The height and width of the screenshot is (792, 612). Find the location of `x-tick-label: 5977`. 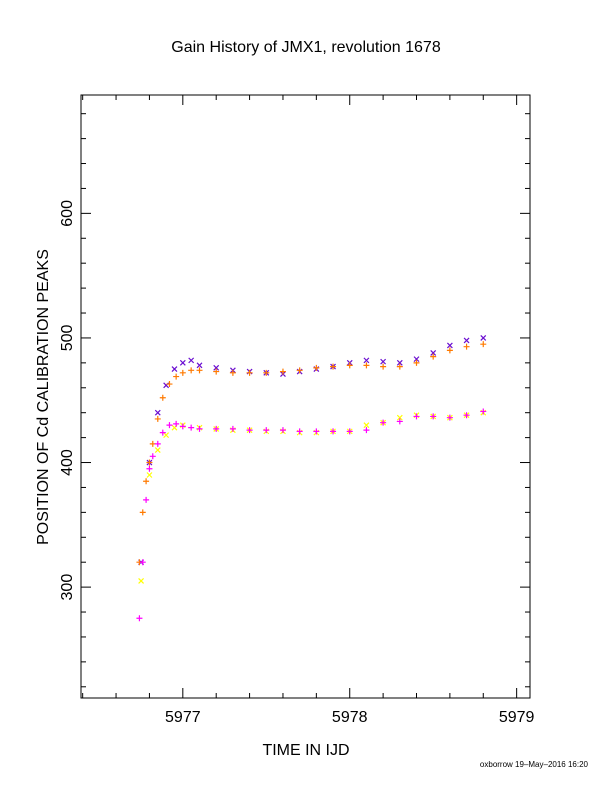

x-tick-label: 5977 is located at coordinates (183, 717).